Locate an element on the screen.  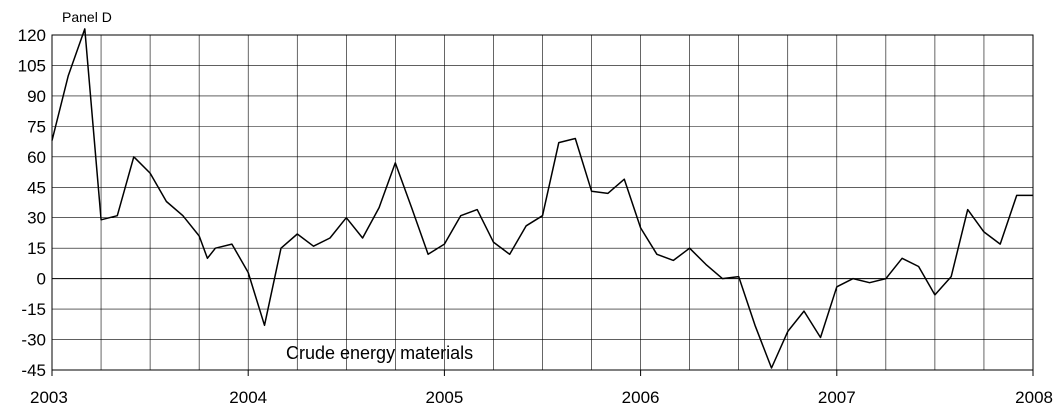
panel-label: Panel D is located at coordinates (87, 17).